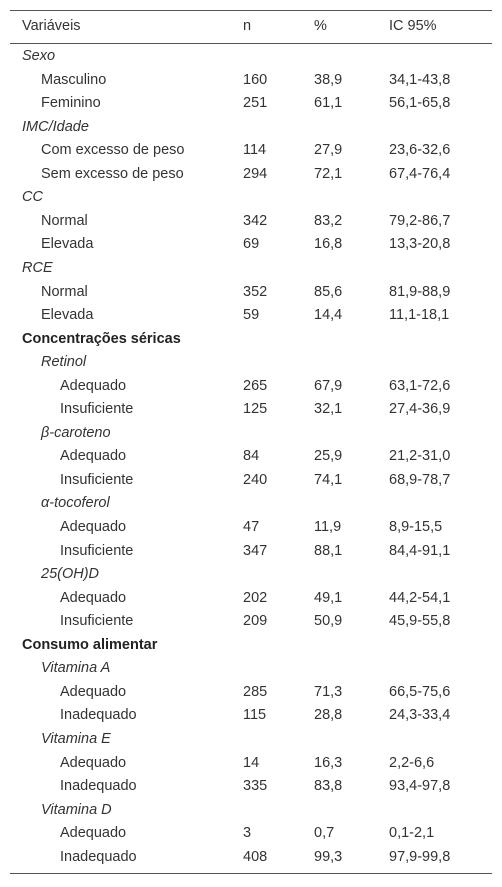 This screenshot has width=502, height=887. I want to click on row-cell: 72,1, so click(328, 173).